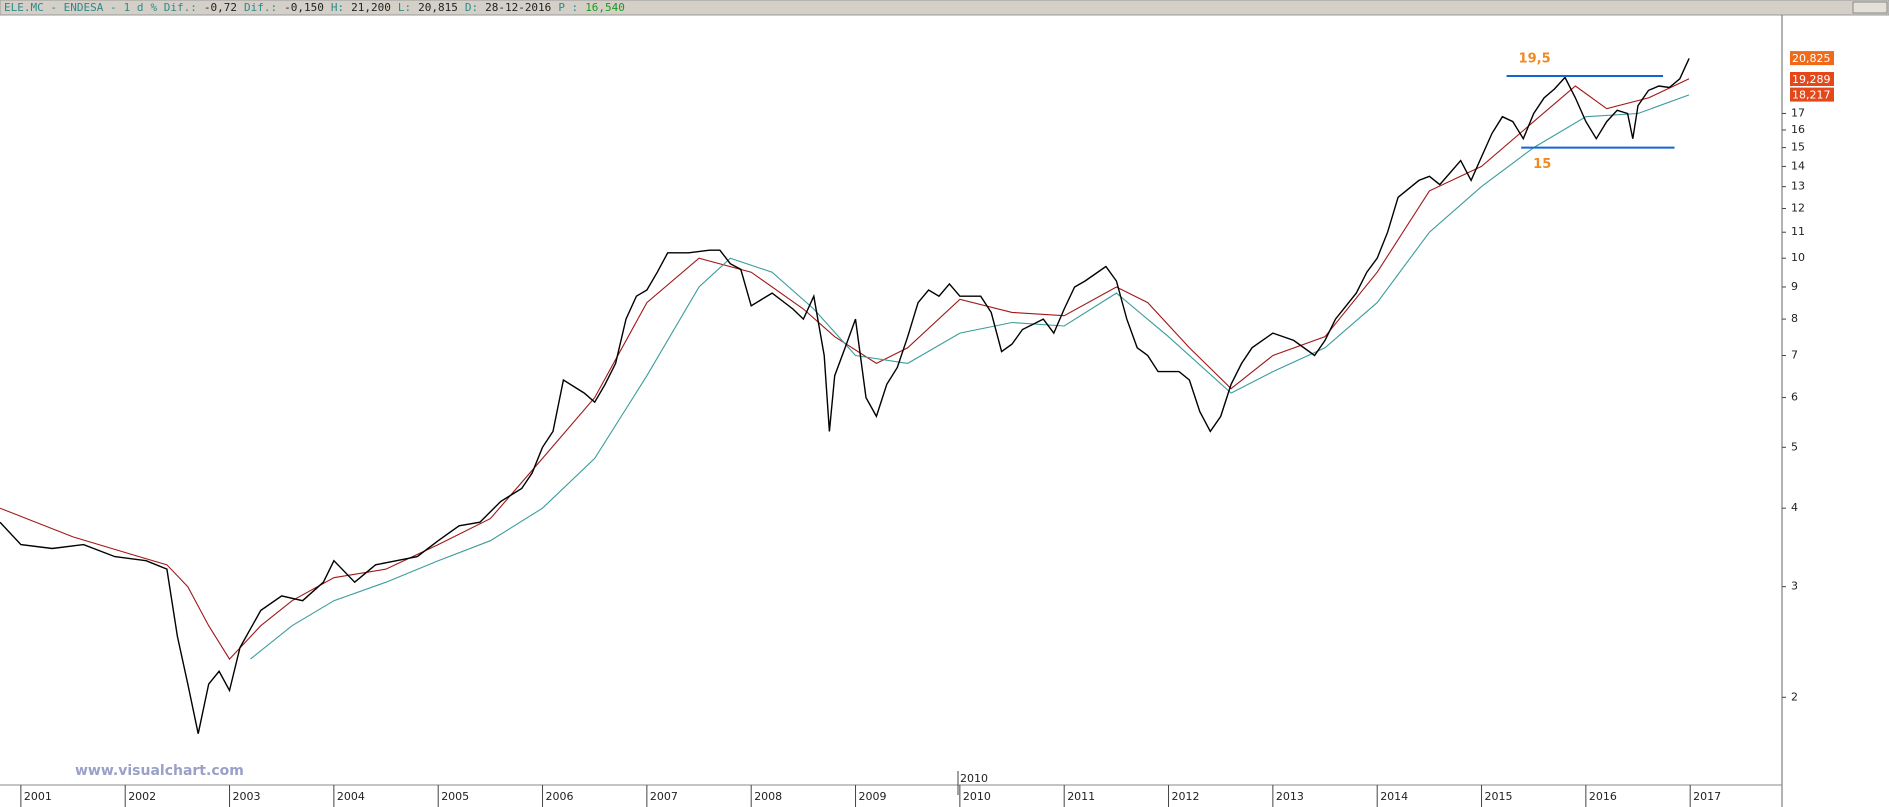 This screenshot has width=1889, height=807. What do you see at coordinates (260, 7) in the screenshot?
I see `header-item: Dif.:` at bounding box center [260, 7].